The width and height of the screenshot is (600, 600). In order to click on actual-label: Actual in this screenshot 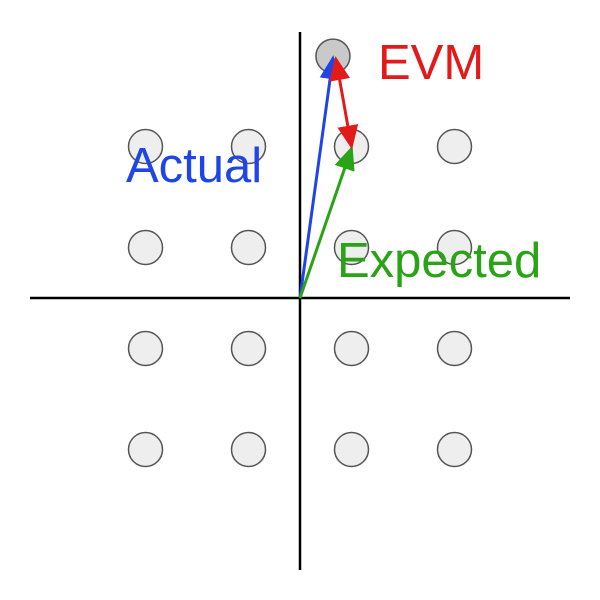, I will do `click(194, 166)`.